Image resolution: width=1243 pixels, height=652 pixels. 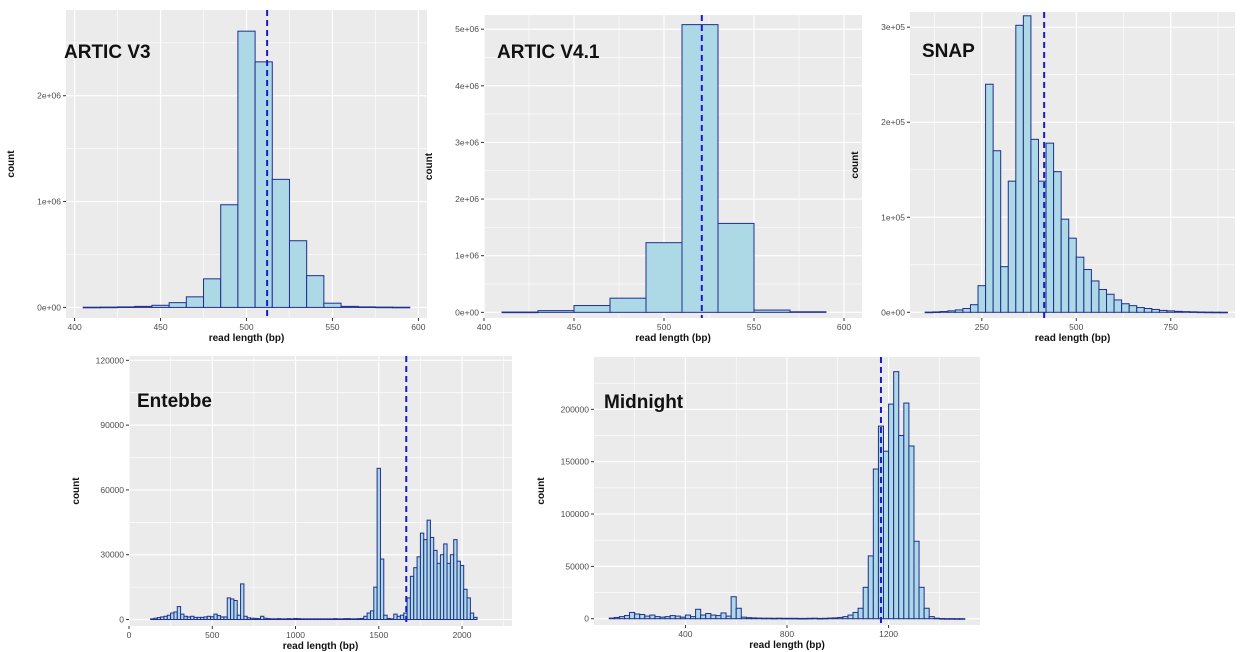 What do you see at coordinates (644, 402) in the screenshot?
I see `chart-title: Midnight` at bounding box center [644, 402].